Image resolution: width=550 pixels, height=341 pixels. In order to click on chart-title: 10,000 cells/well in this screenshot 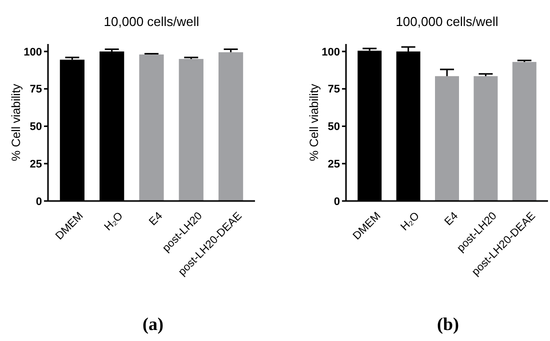, I will do `click(152, 21)`.